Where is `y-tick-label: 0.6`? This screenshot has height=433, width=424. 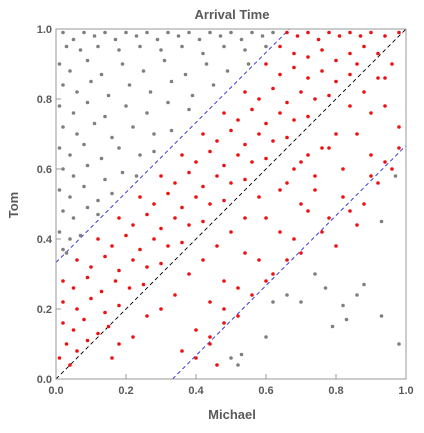
y-tick-label: 0.6 is located at coordinates (44, 170).